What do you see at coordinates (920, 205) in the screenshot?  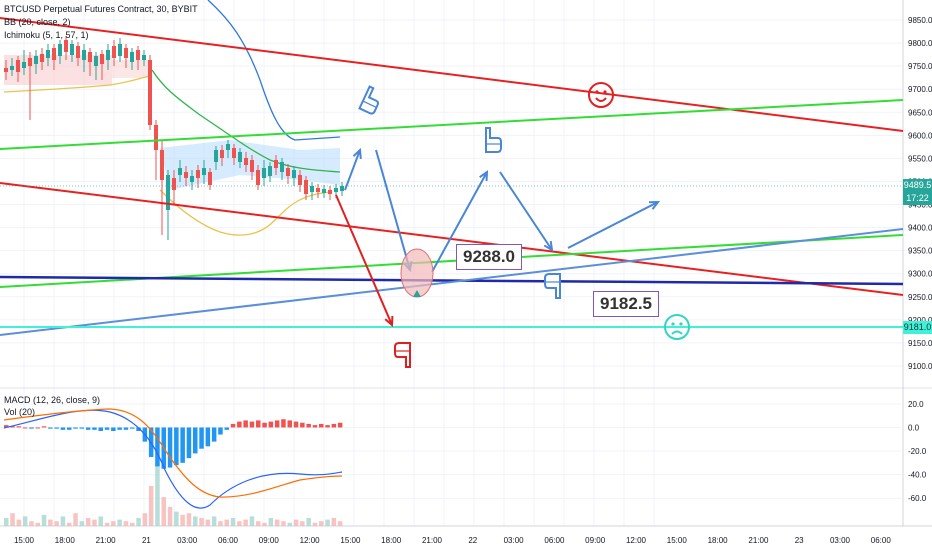 I see `price-tick-label: 9450.0` at bounding box center [920, 205].